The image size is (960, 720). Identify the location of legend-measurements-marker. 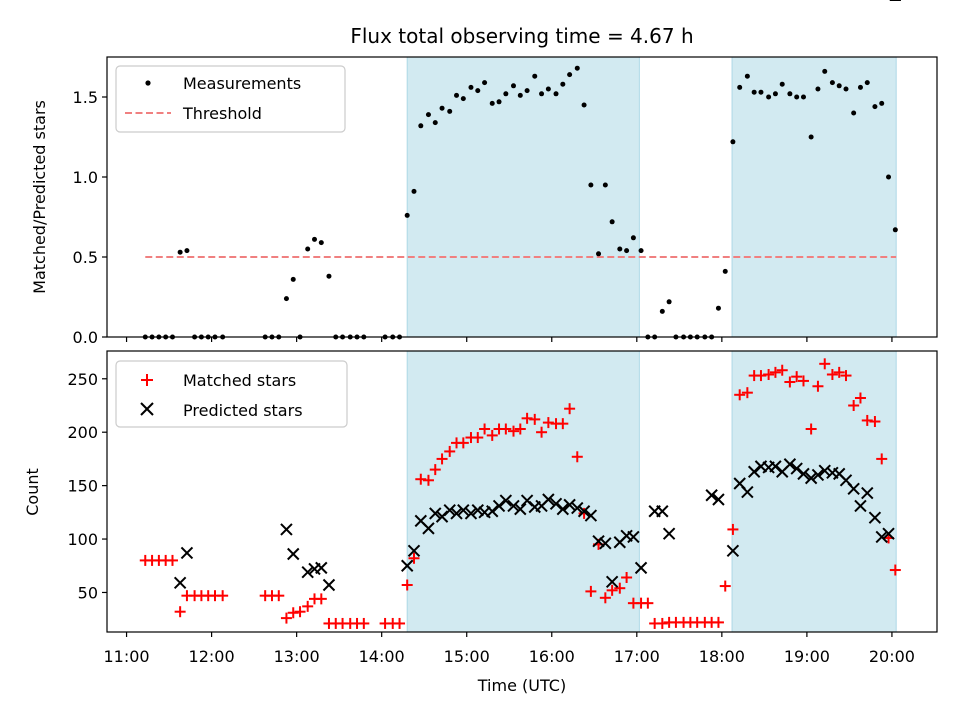
(148, 83).